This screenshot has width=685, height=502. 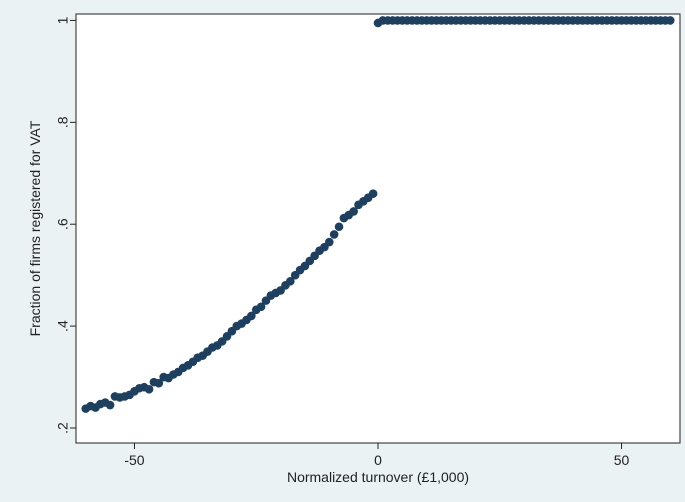 What do you see at coordinates (63, 122) in the screenshot?
I see `y-tick-label: .8` at bounding box center [63, 122].